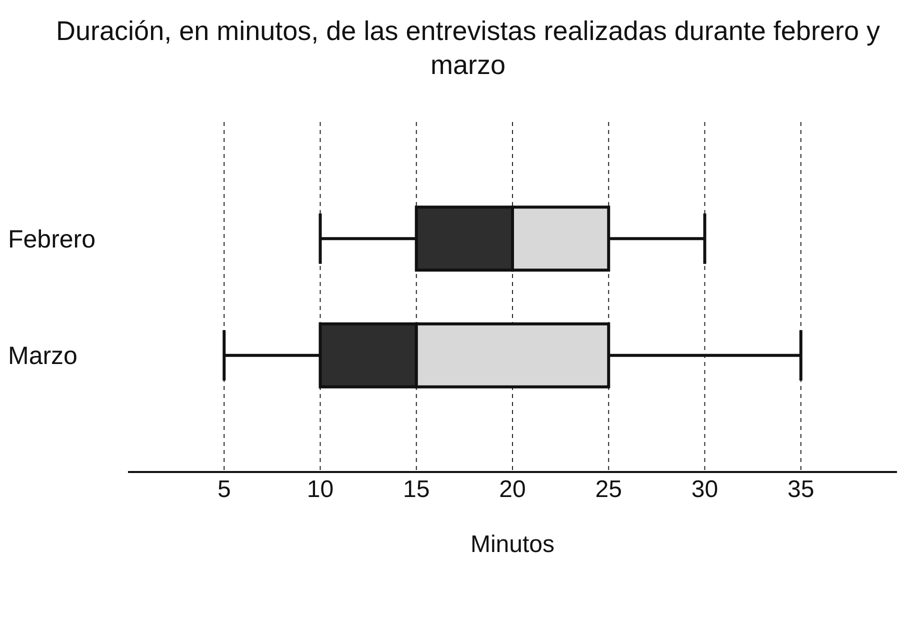 Image resolution: width=905 pixels, height=620 pixels. What do you see at coordinates (320, 490) in the screenshot?
I see `x-tick-label: 10` at bounding box center [320, 490].